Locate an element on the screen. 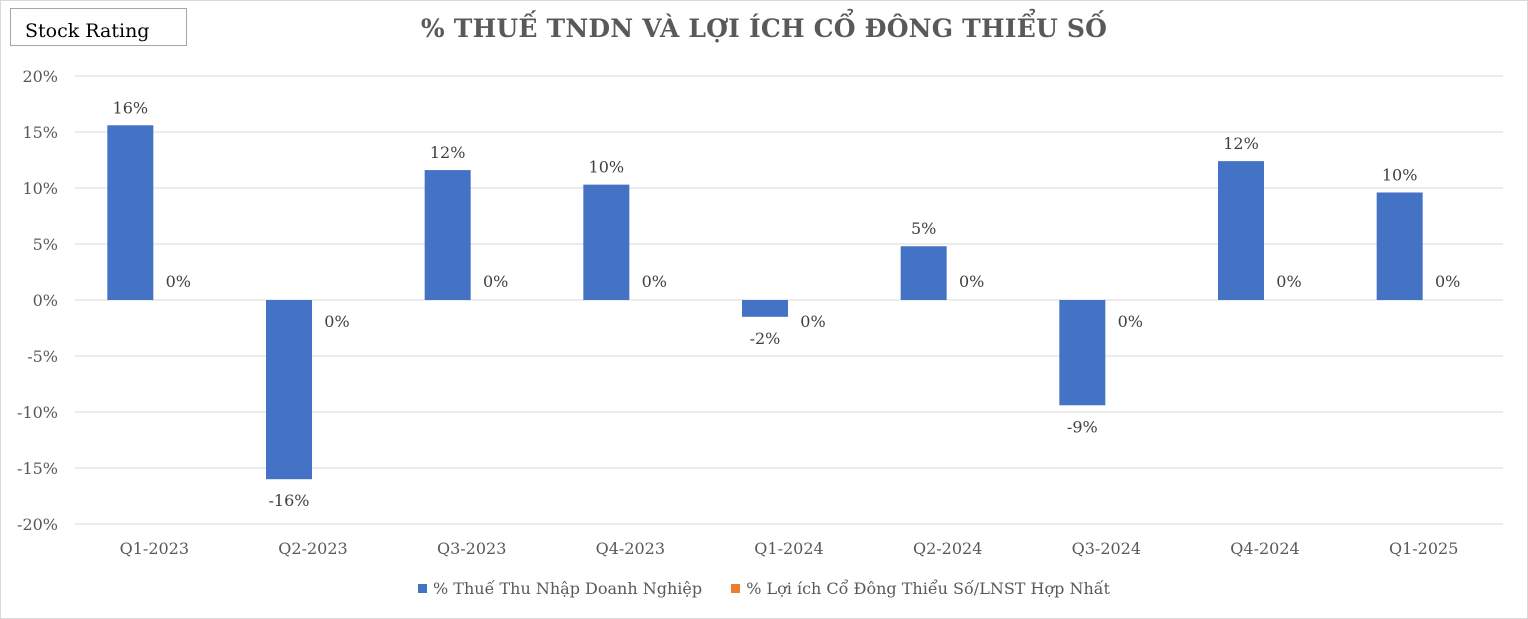 The width and height of the screenshot is (1528, 619). x-tick-label: Q3-2024 is located at coordinates (1106, 548).